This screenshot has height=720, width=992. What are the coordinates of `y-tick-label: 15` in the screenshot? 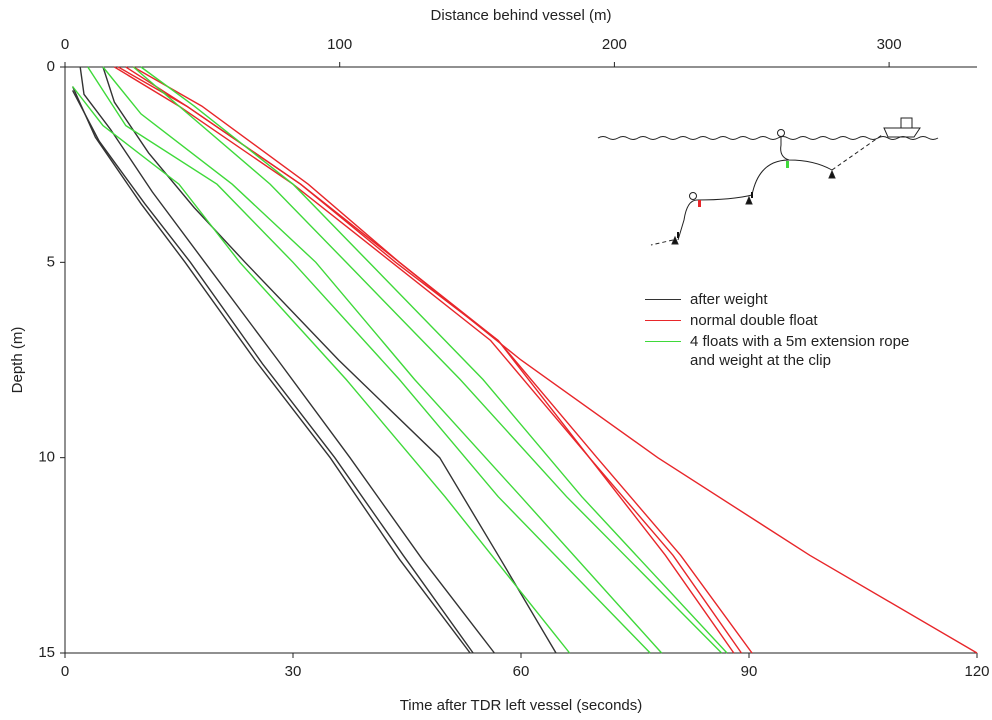 It's located at (46, 652).